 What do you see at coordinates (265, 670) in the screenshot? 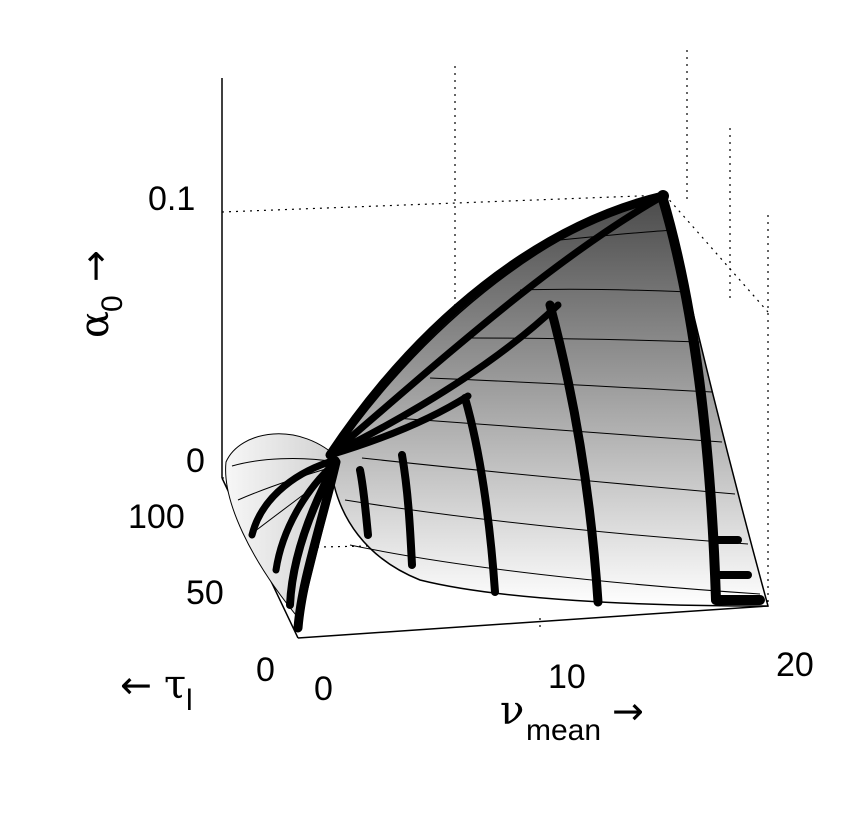
I see `y-tick-label: 0` at bounding box center [265, 670].